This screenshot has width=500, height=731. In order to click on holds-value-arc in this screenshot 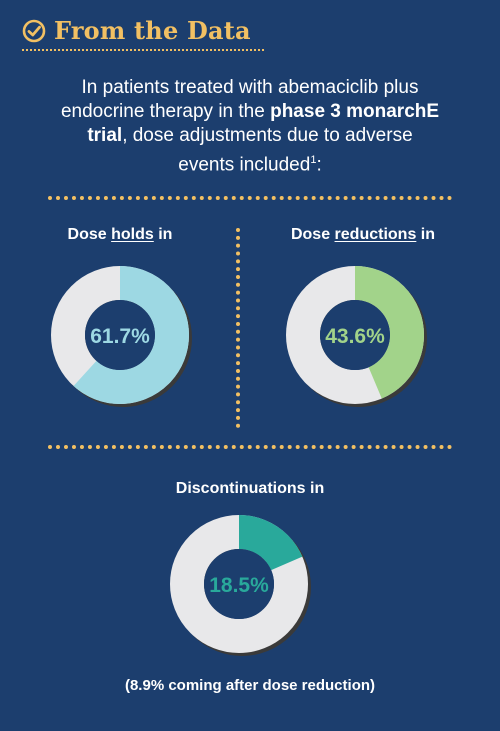, I will do `click(120, 335)`.